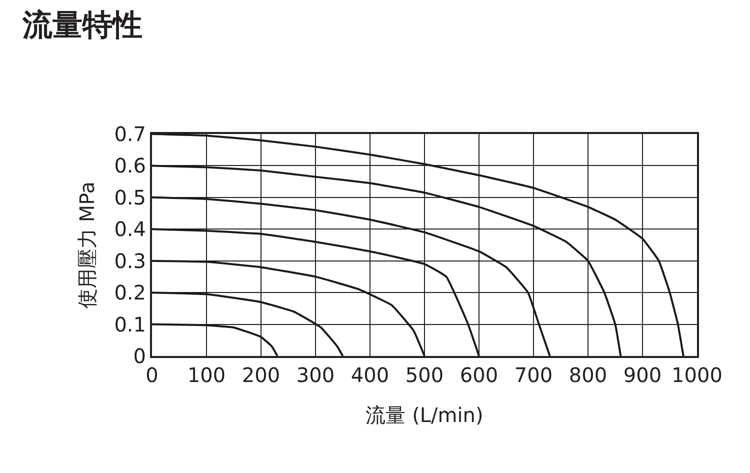 The width and height of the screenshot is (750, 473). Describe the element at coordinates (130, 324) in the screenshot. I see `y-tick-label: 0.1` at that location.